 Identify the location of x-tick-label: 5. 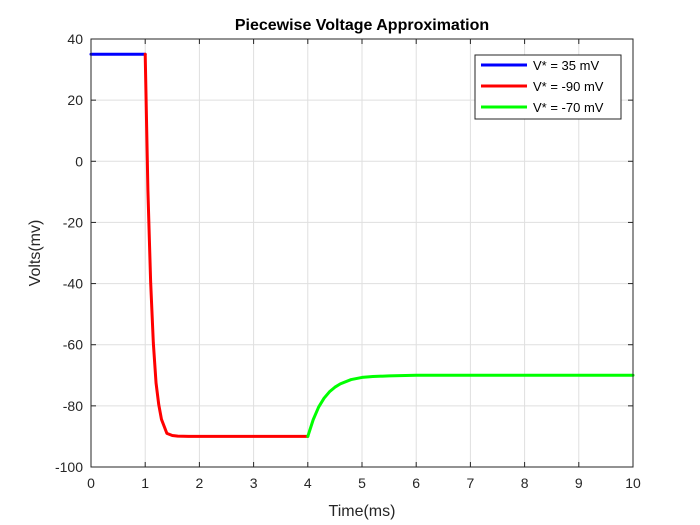
(362, 483).